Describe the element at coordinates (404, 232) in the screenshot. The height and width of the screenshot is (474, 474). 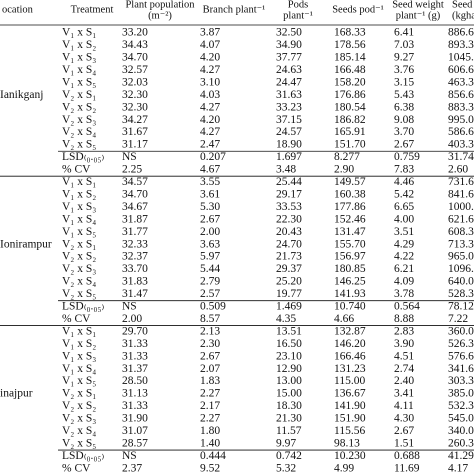
I see `cell: 3.51` at that location.